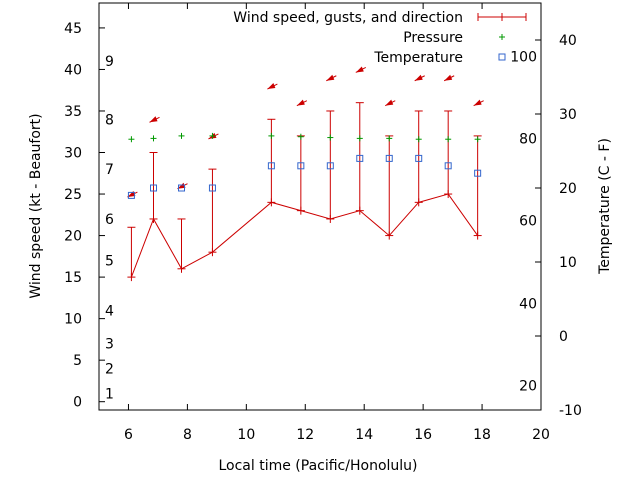 Image resolution: width=640 pixels, height=480 pixels. Describe the element at coordinates (128, 435) in the screenshot. I see `x-tick-label: 6` at that location.